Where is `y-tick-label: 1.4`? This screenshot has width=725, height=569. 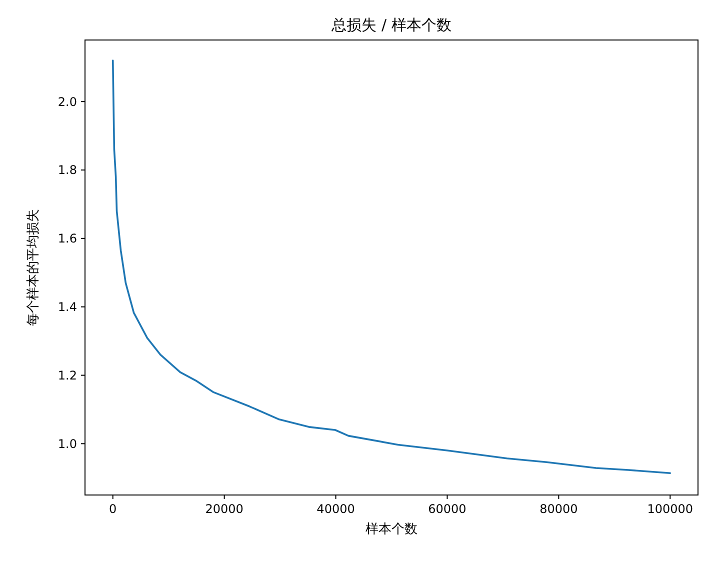
y-tick-label: 1.4 is located at coordinates (67, 307).